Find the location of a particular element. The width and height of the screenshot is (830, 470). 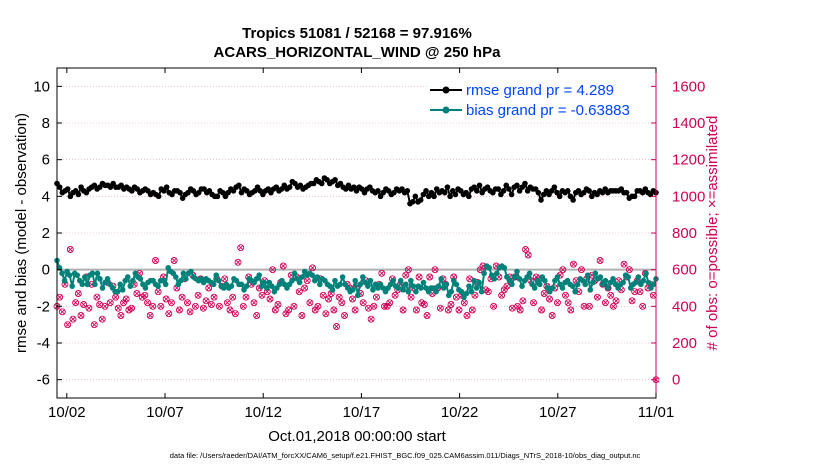

legend-box is located at coordinates (539, 100).